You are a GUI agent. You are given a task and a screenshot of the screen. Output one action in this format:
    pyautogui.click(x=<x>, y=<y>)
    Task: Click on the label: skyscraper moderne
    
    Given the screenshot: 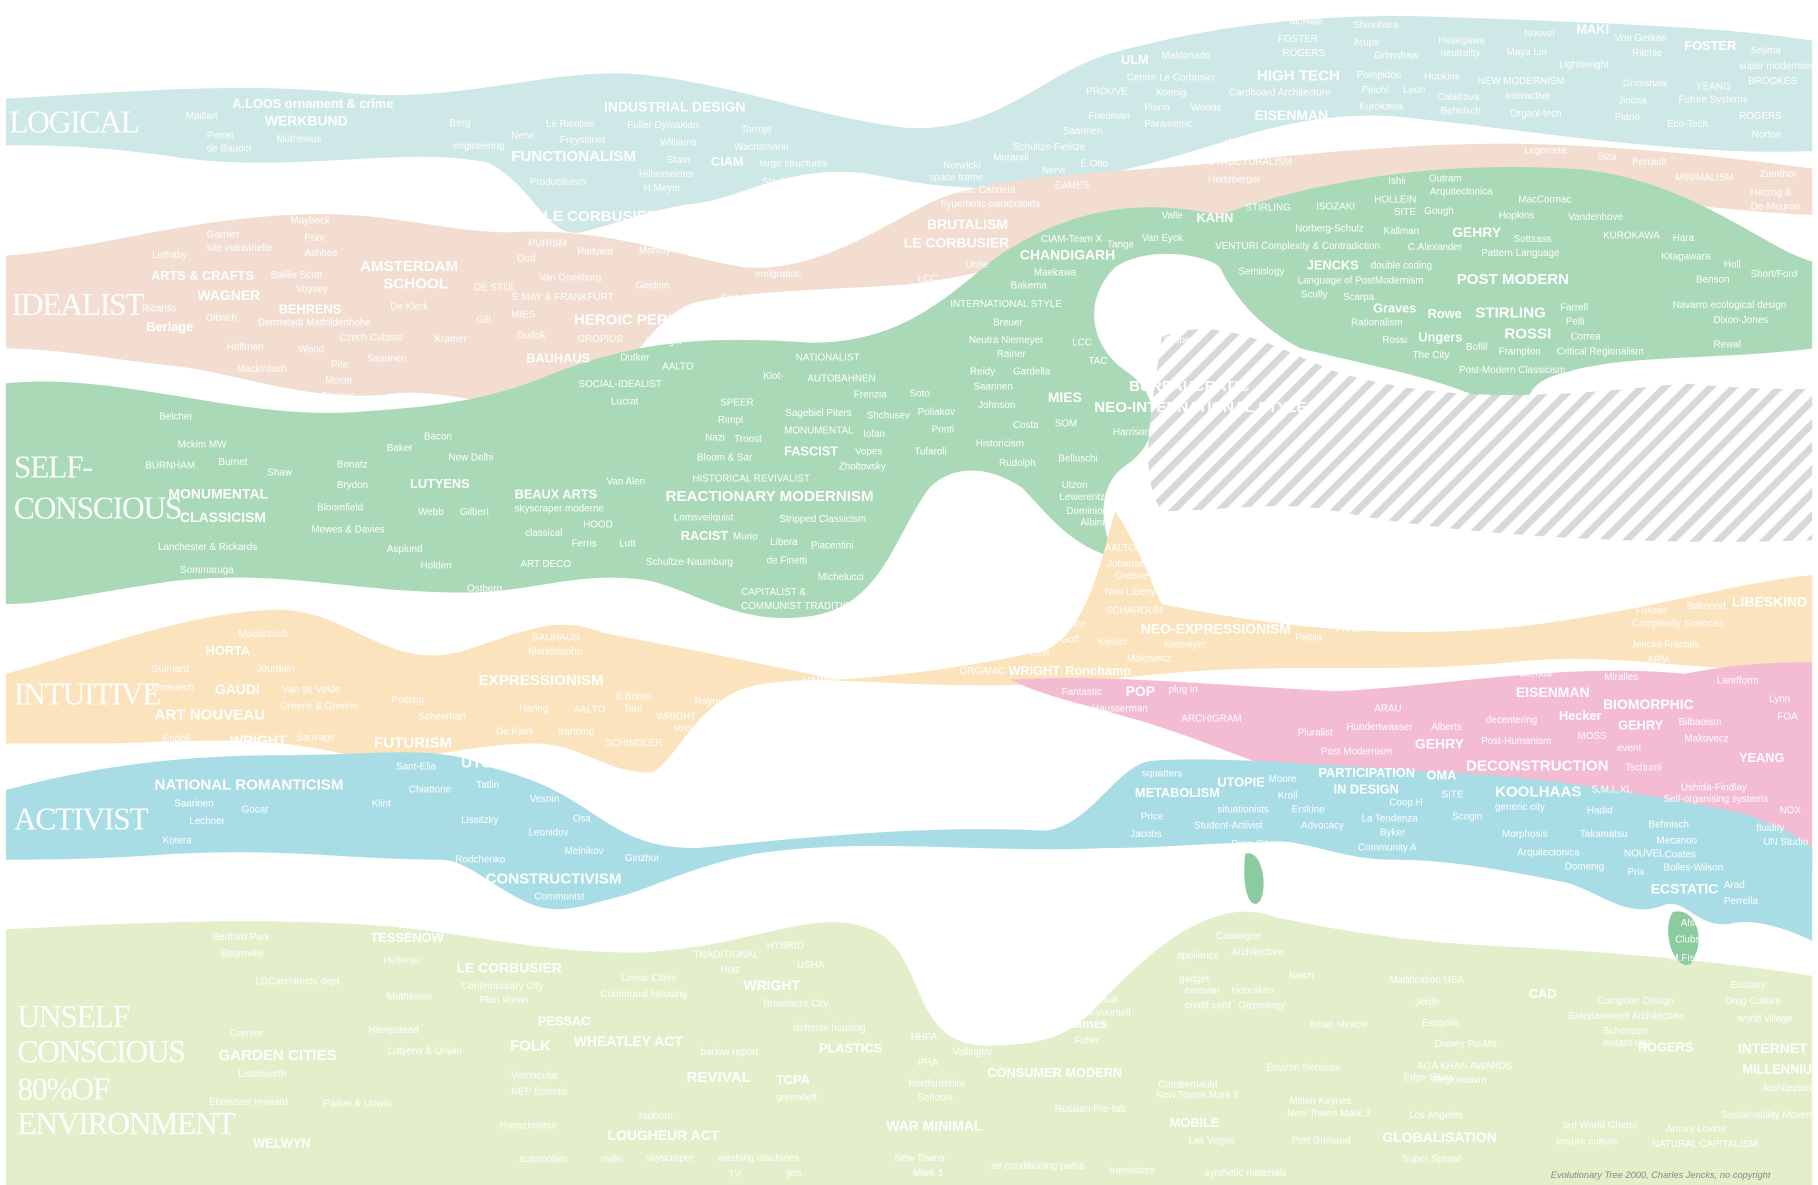 What is the action you would take?
    pyautogui.click(x=560, y=508)
    